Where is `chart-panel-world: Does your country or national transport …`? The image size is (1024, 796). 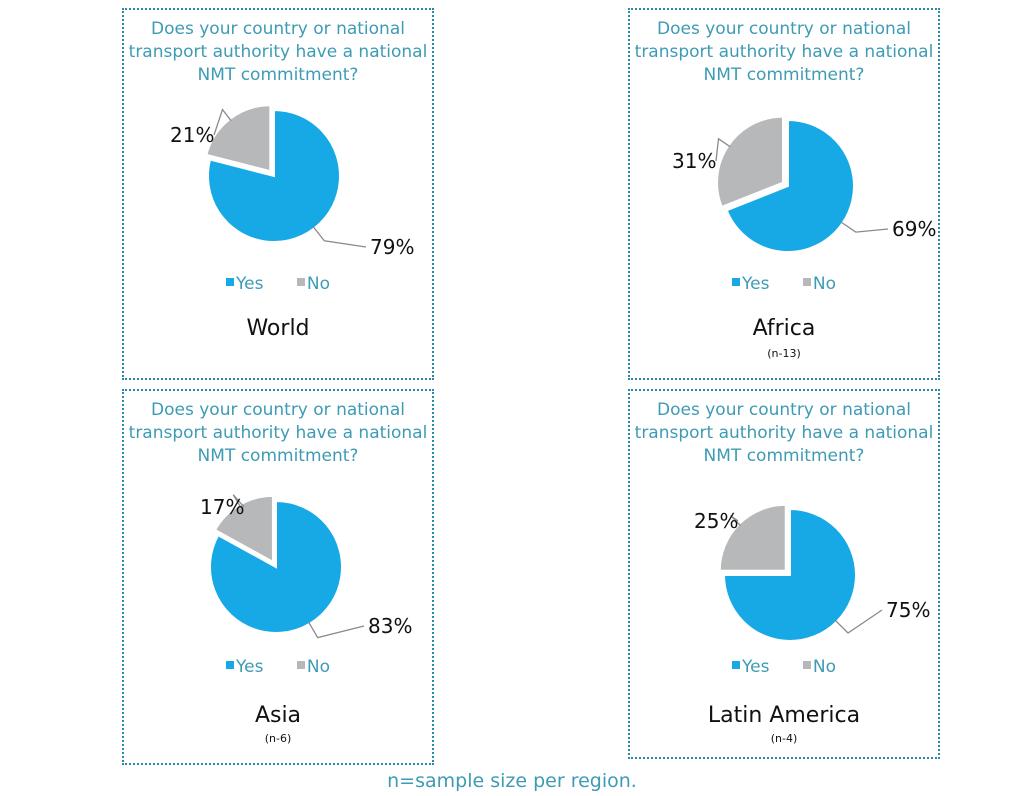 chart-panel-world: Does your country or national transport … is located at coordinates (278, 194).